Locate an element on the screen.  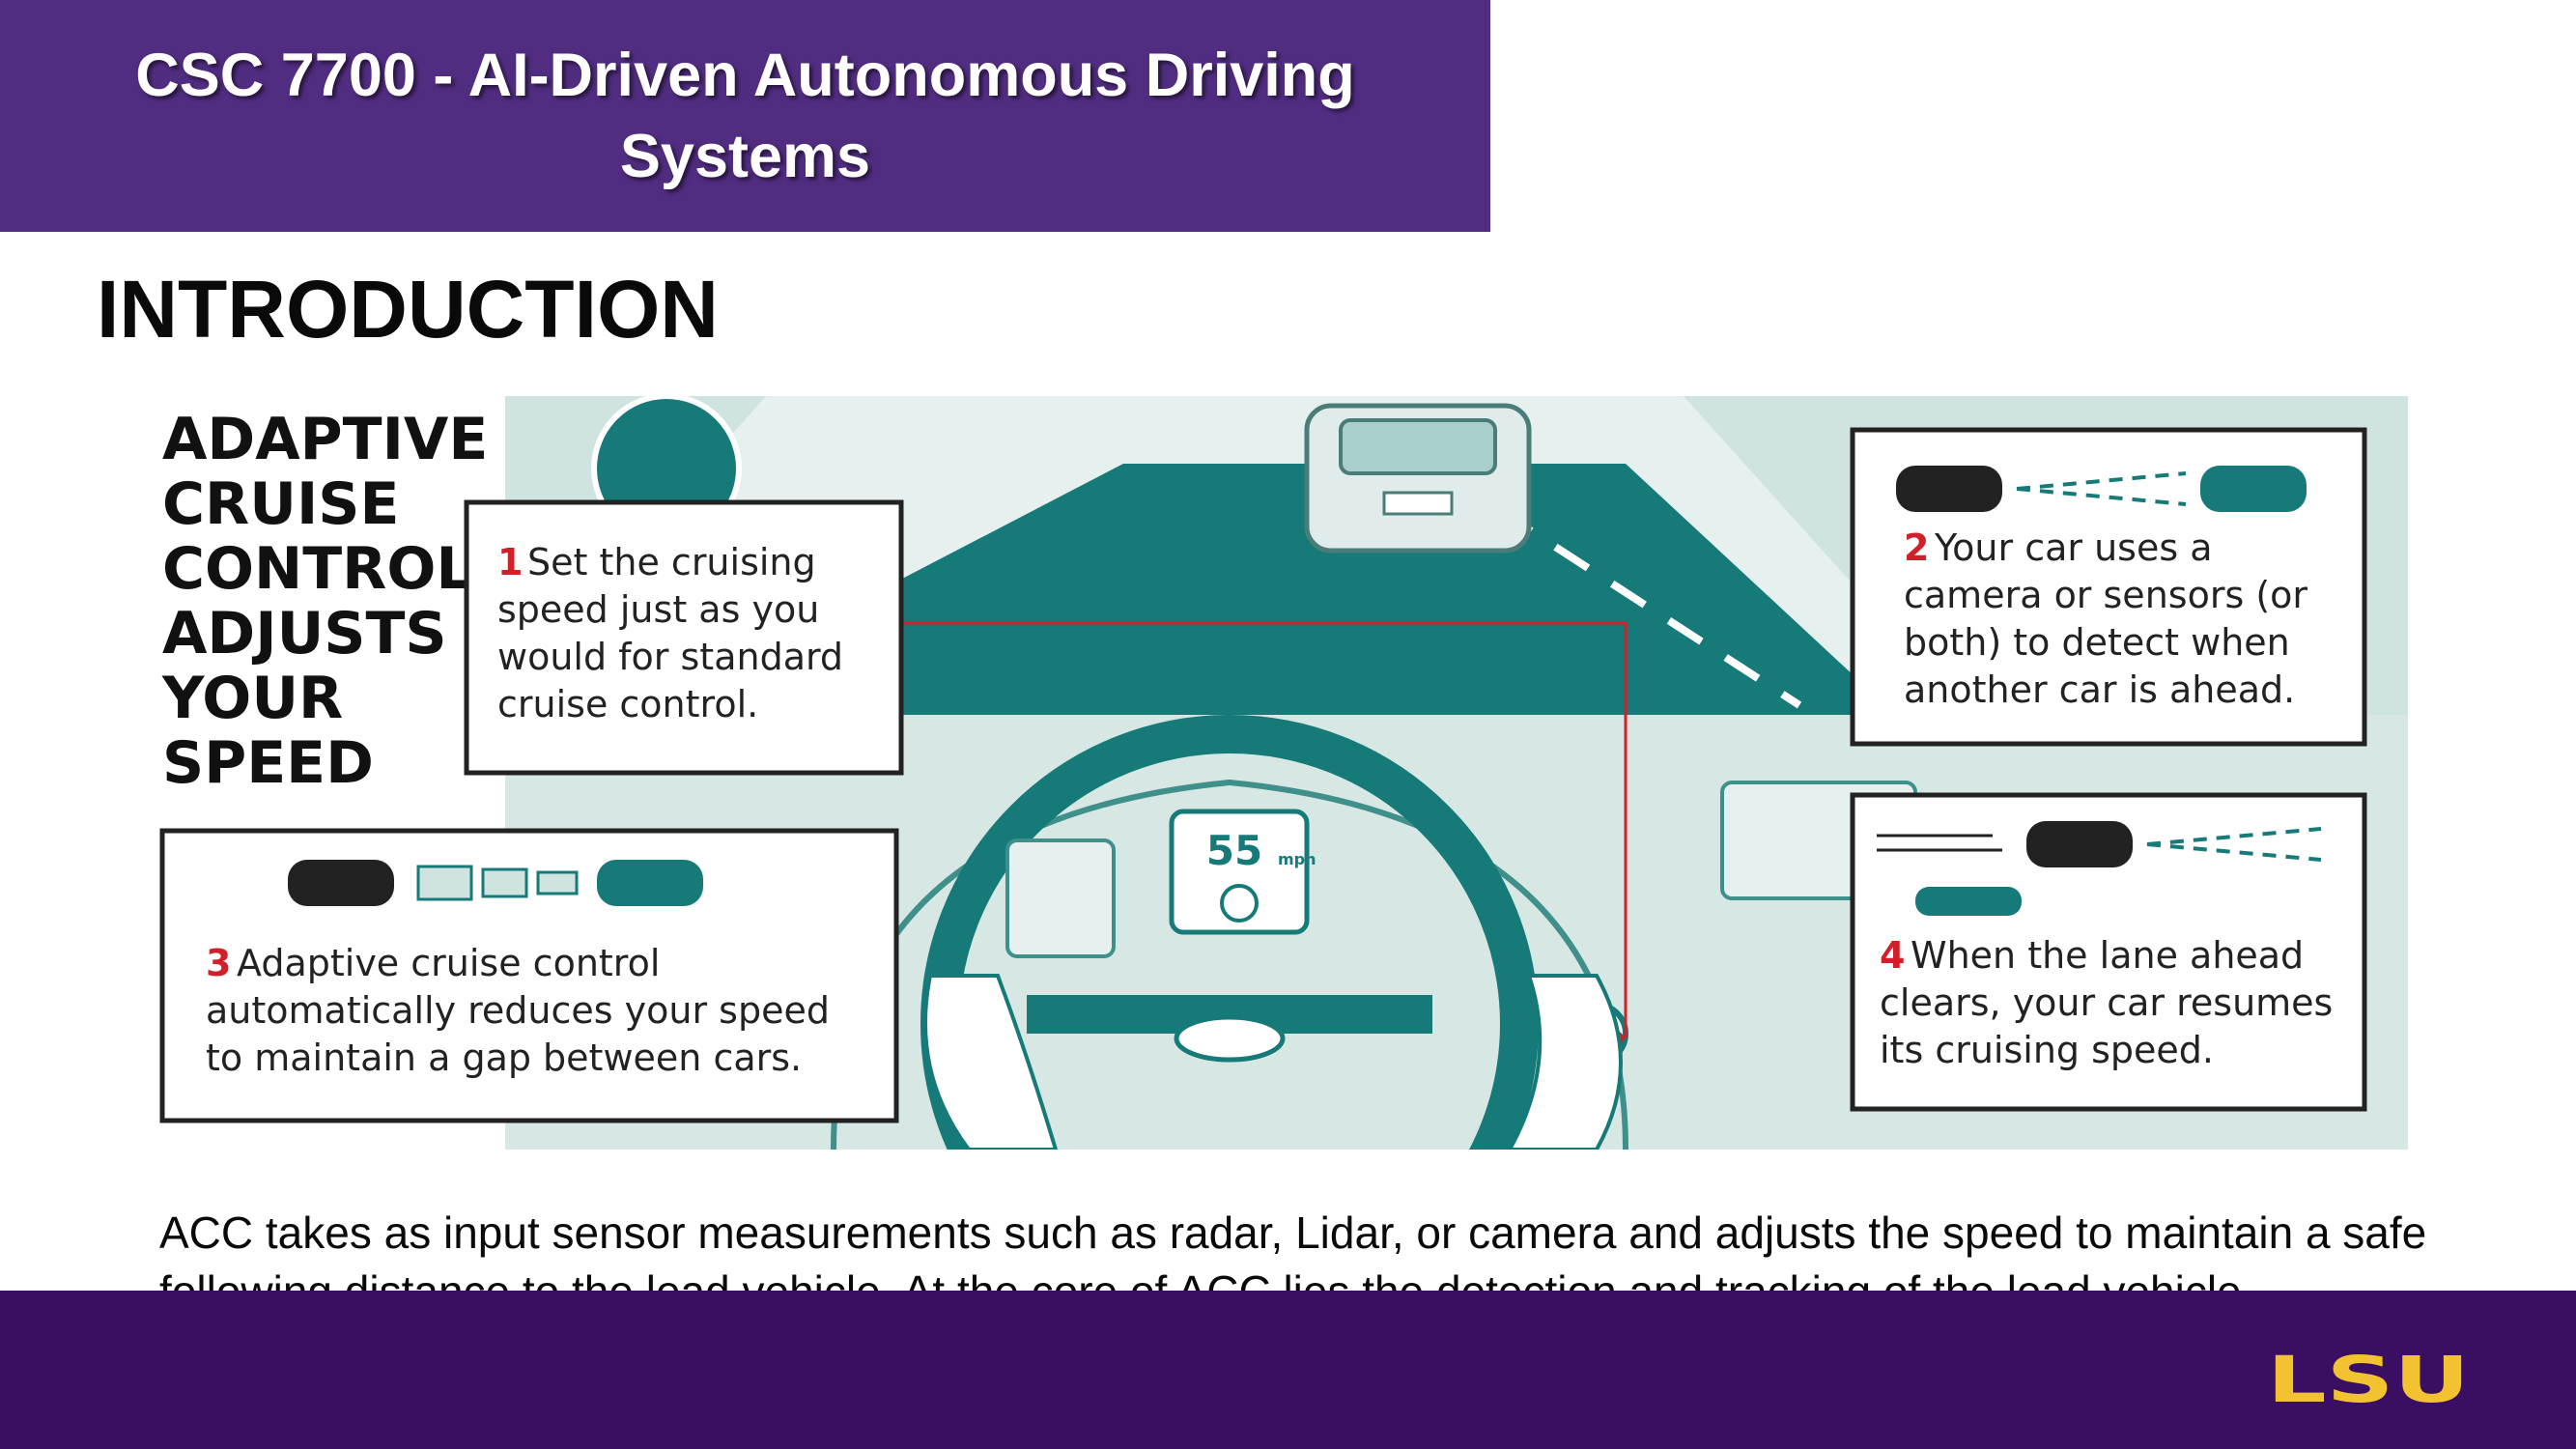
logo-text: LSU is located at coordinates (2368, 1377).